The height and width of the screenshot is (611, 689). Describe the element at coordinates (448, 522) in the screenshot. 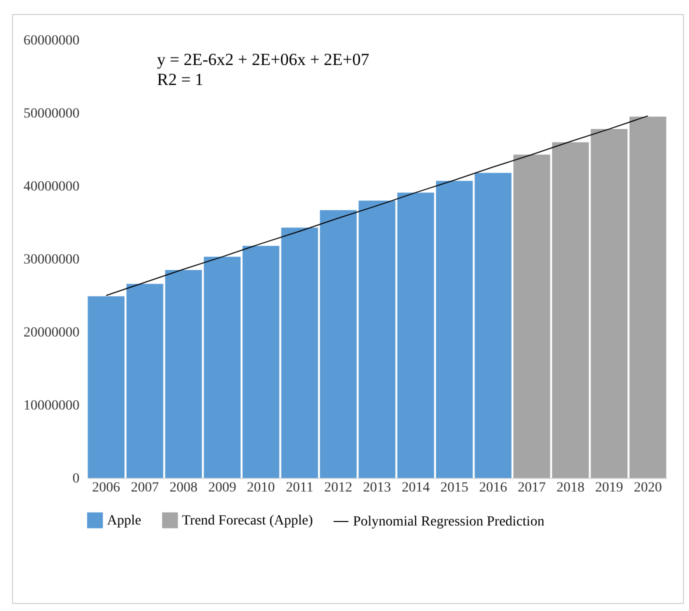

I see `legend-label: Polynomial Regression Prediction` at that location.